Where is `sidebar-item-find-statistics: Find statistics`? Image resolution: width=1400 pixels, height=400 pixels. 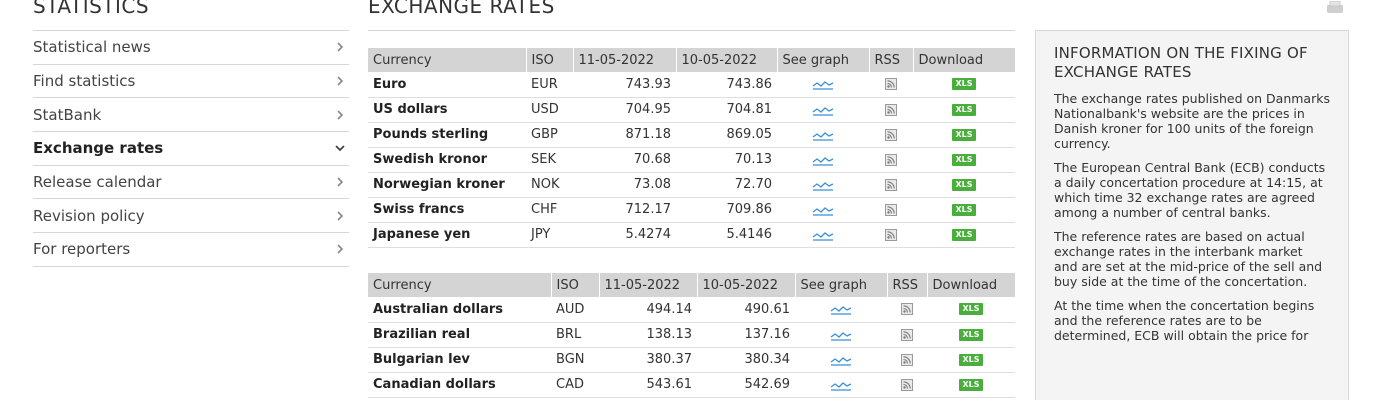 sidebar-item-find-statistics: Find statistics is located at coordinates (191, 82).